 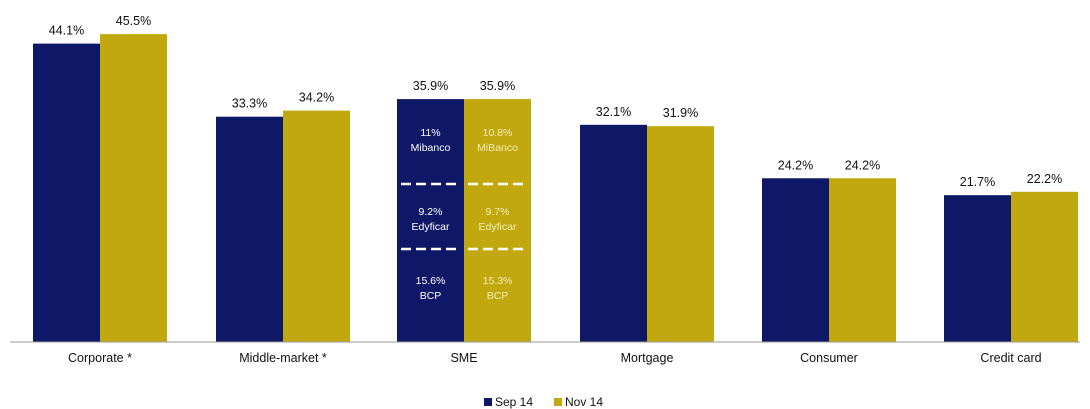 What do you see at coordinates (862, 165) in the screenshot?
I see `value-label-nov-14-consumer: 24.2%` at bounding box center [862, 165].